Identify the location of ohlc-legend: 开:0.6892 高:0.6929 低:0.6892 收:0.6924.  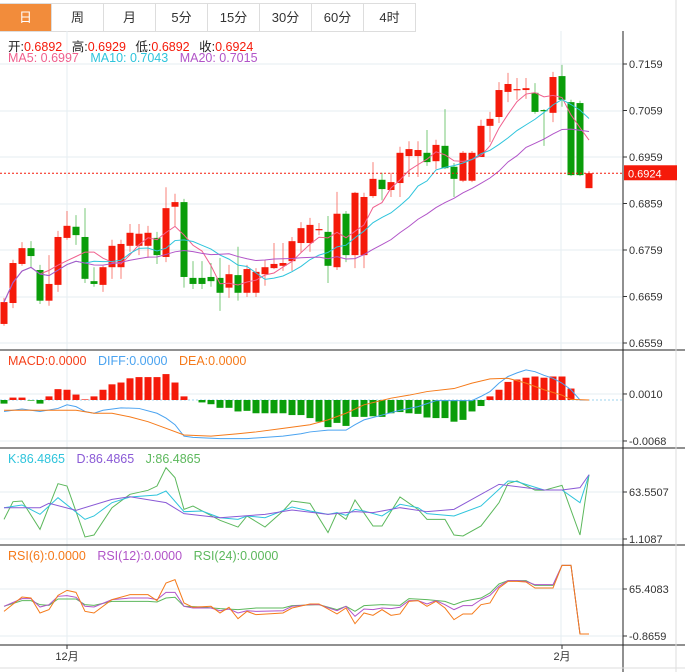
(134, 45).